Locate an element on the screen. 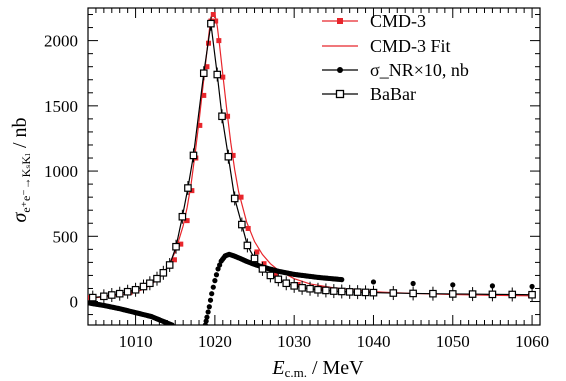 The image size is (566, 381). x-tick-label: 1060 is located at coordinates (532, 341).